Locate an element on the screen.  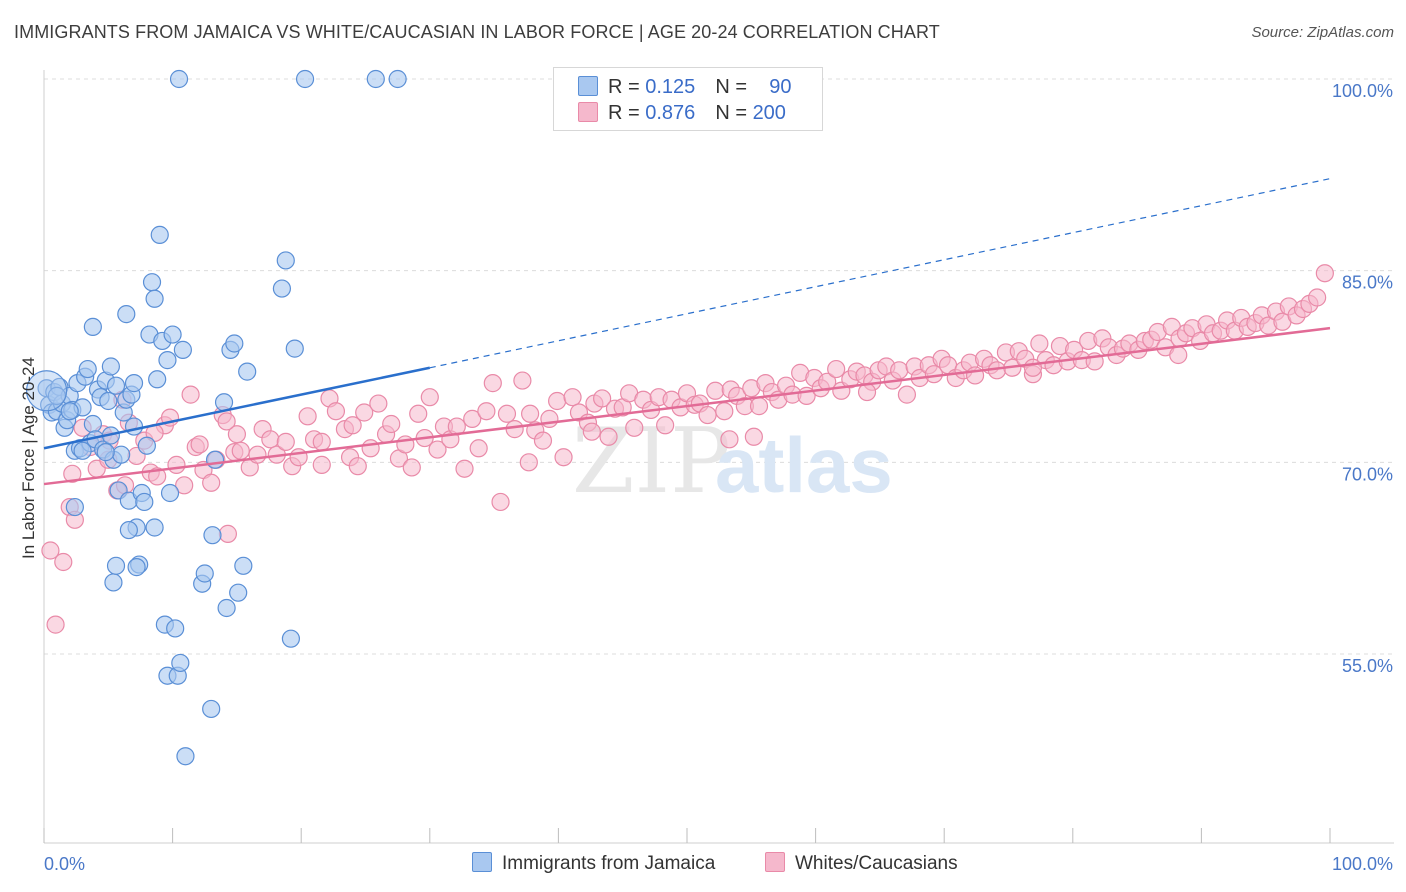
legend-row-jamaica: R = 0.125 N = 90 is located at coordinates (684, 89).